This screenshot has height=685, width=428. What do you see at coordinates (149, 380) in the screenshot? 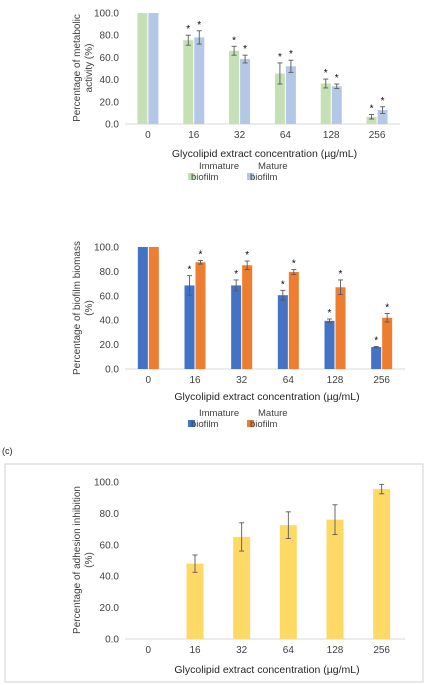
I see `c1-x-tick-label: 0` at bounding box center [149, 380].